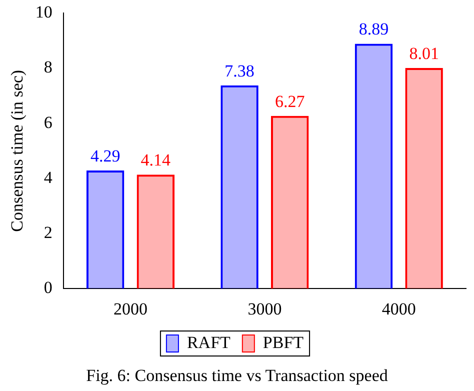  I want to click on caption: Fig. 6: Consensus time vs Transaction speed, so click(237, 376).